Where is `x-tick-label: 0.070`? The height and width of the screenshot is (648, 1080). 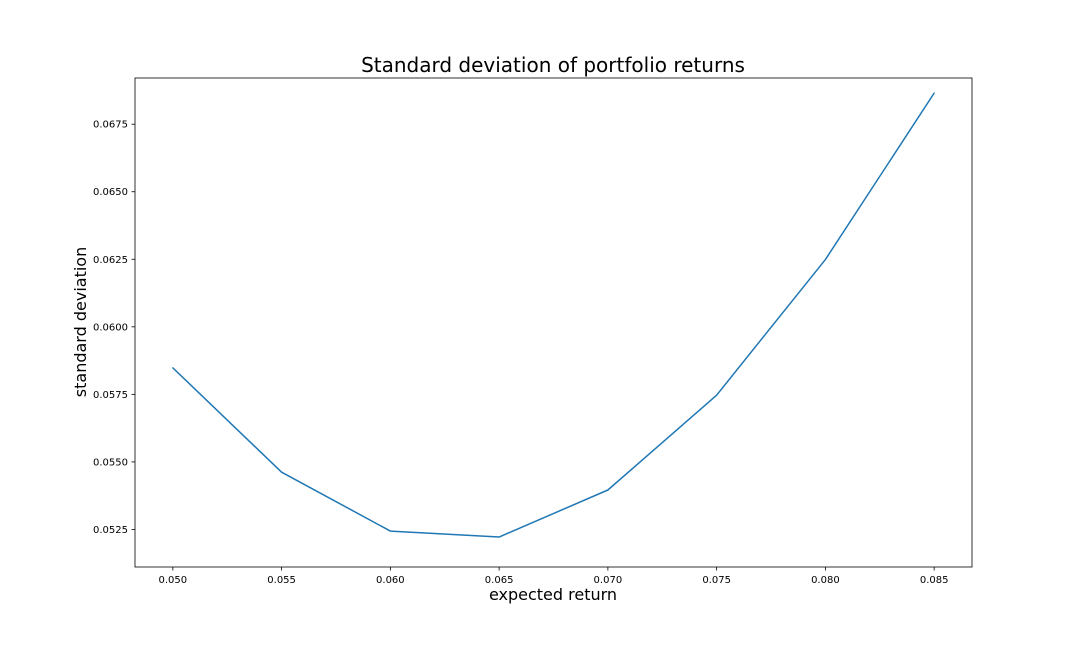 x-tick-label: 0.070 is located at coordinates (608, 580).